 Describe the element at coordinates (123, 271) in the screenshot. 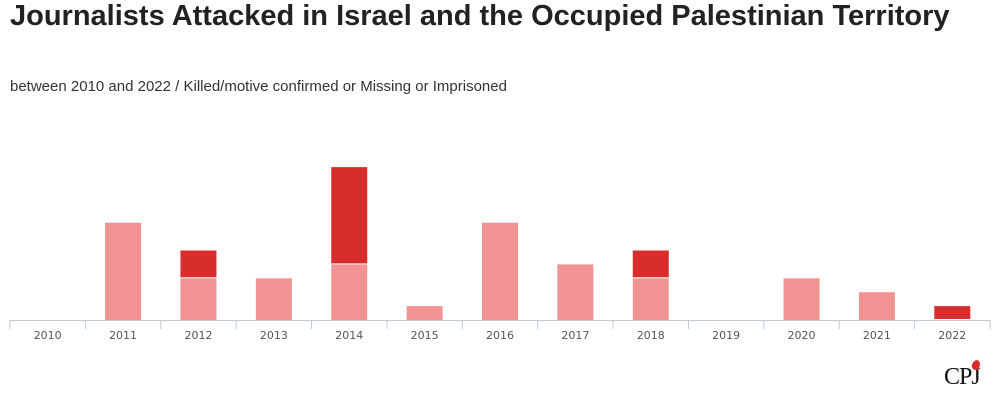

I see `bar-2011-imprisoned` at that location.